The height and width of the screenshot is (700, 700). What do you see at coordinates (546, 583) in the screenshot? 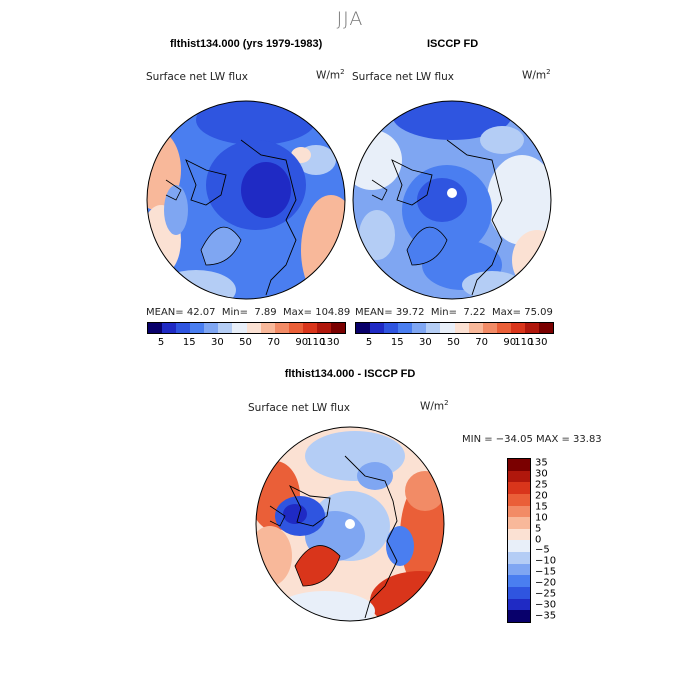
I see `colorbar-tick-label: −20` at bounding box center [546, 583].